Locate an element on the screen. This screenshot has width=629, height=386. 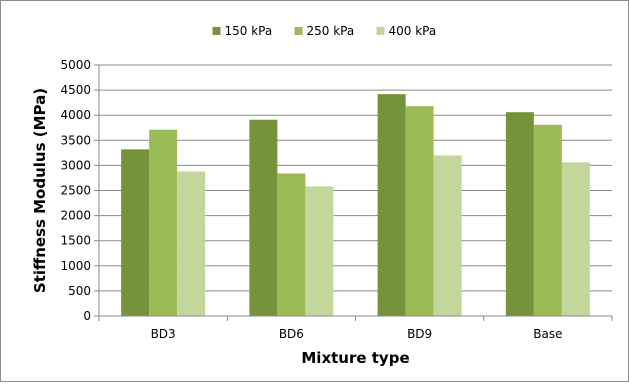
legend-label: 400 kPa is located at coordinates (413, 31).